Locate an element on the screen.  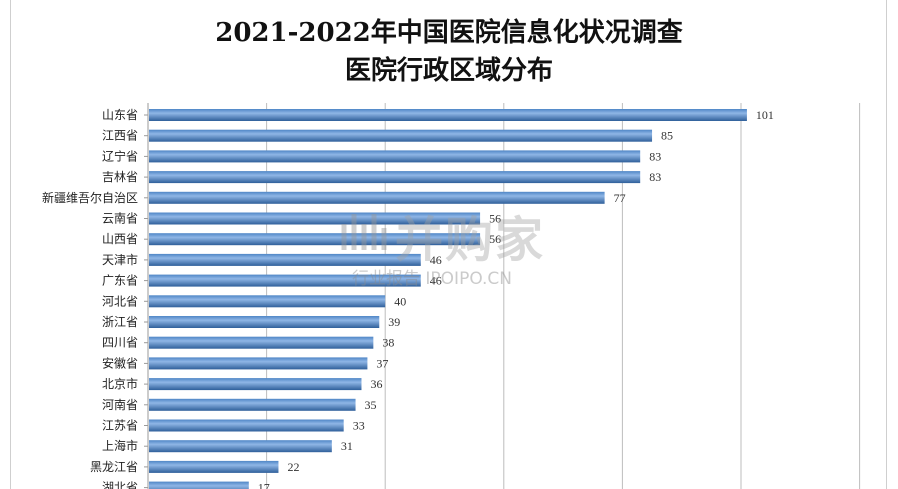
data-label: 31 is located at coordinates (347, 446).